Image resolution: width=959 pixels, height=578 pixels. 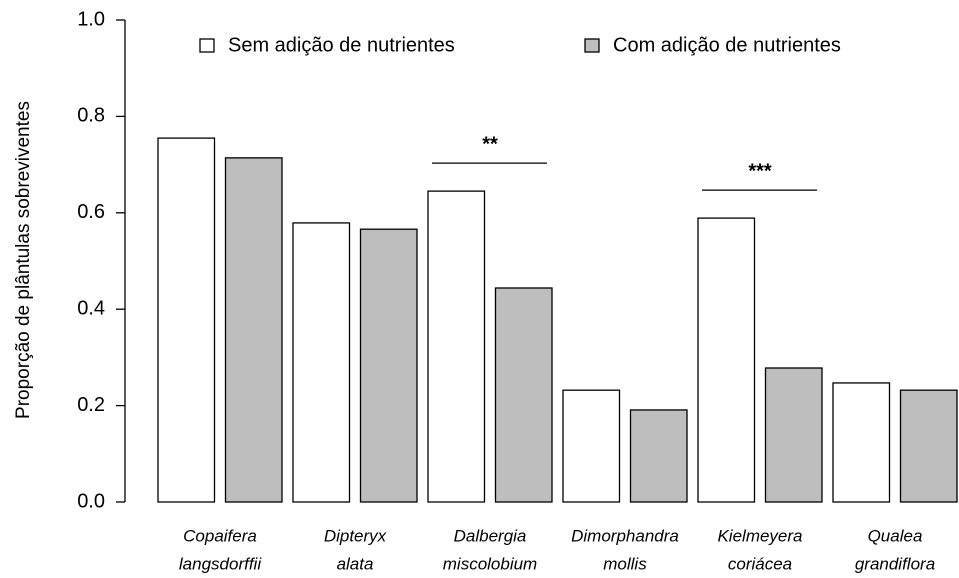 I want to click on x-tick-label: mollis, so click(x=625, y=563).